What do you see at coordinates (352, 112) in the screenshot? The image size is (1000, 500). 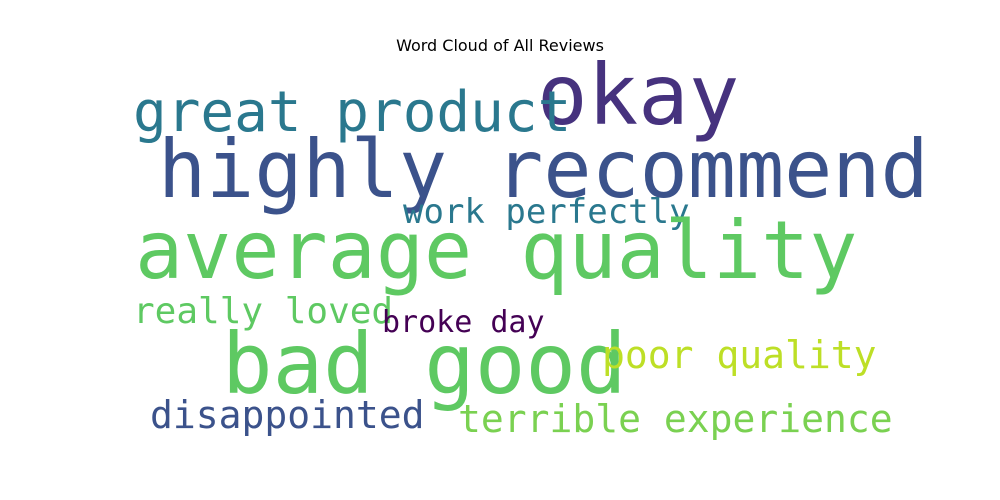 I see `word-great-product: great product` at bounding box center [352, 112].